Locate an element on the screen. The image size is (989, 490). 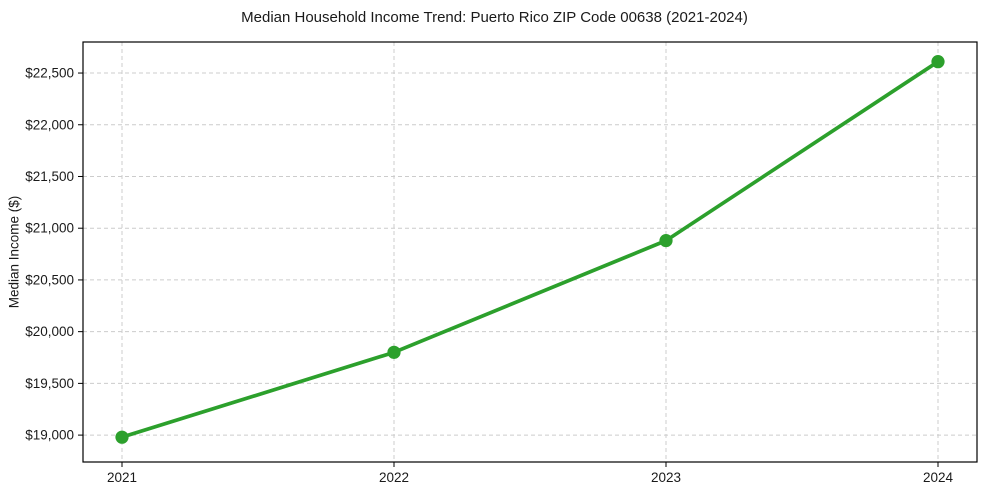
y-tick-label: $20,000 is located at coordinates (49, 331).